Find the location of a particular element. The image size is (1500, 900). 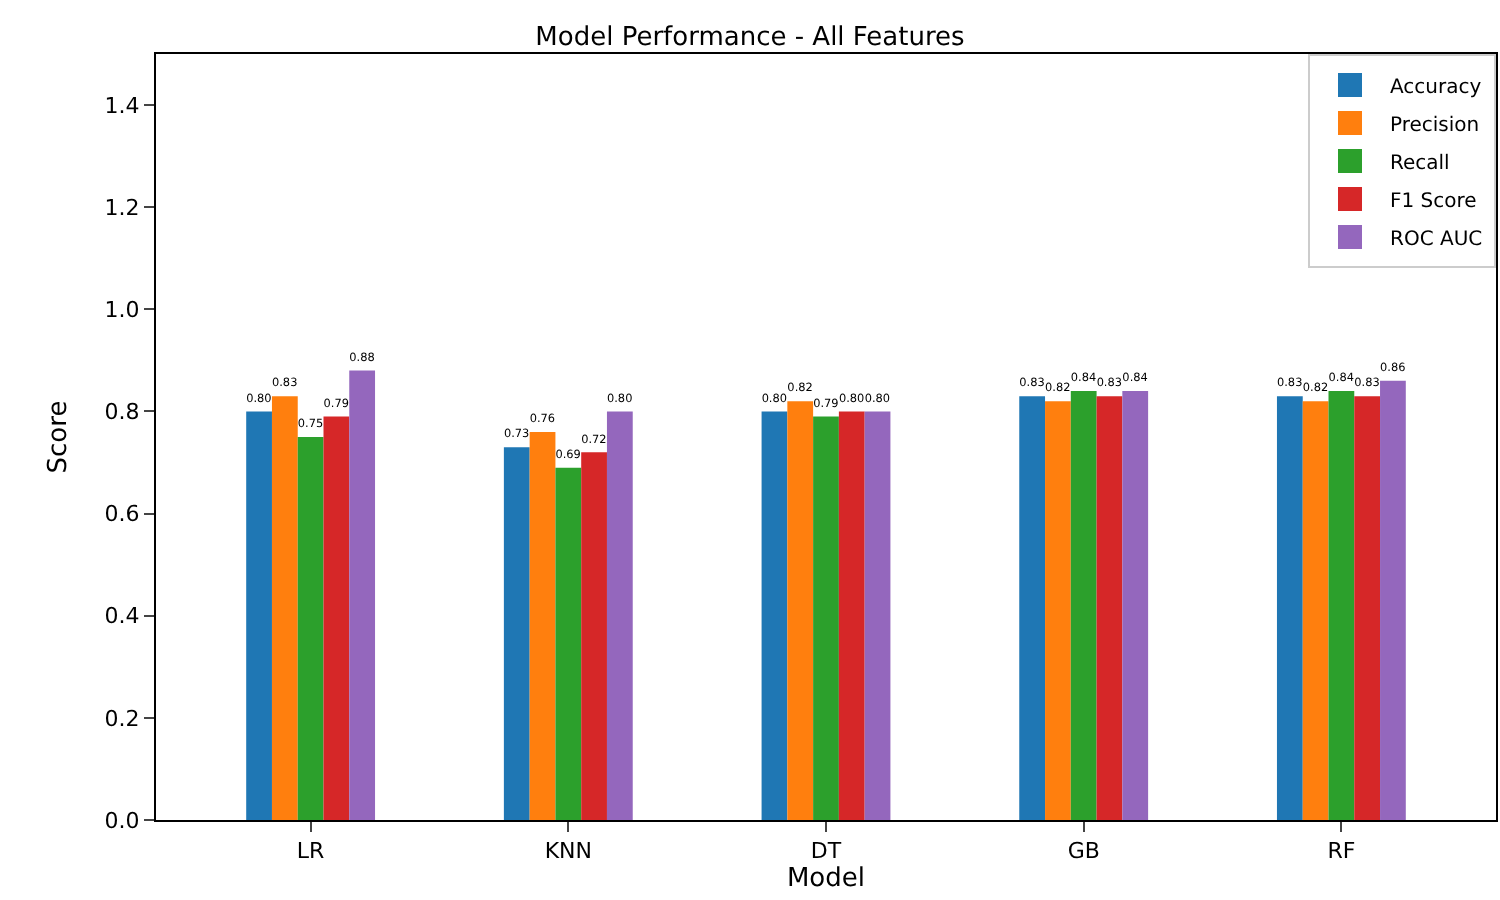

x-tick-label: RF is located at coordinates (1341, 851).